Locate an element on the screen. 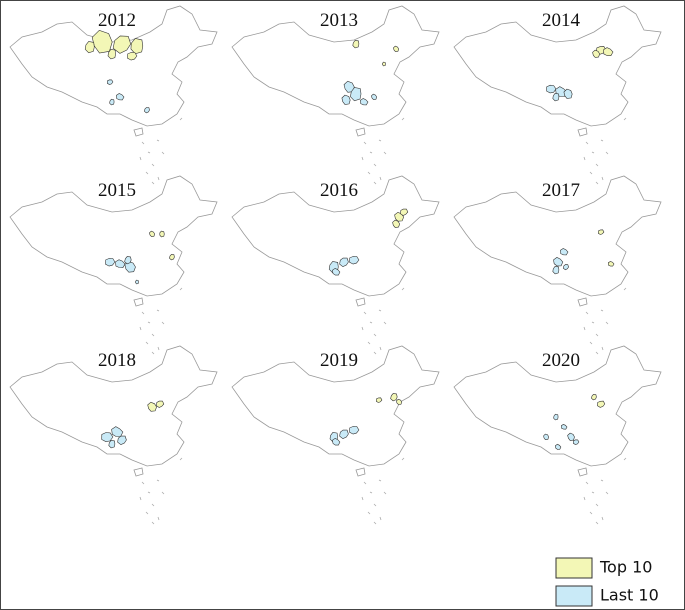  panel-year: 2019 is located at coordinates (339, 360).